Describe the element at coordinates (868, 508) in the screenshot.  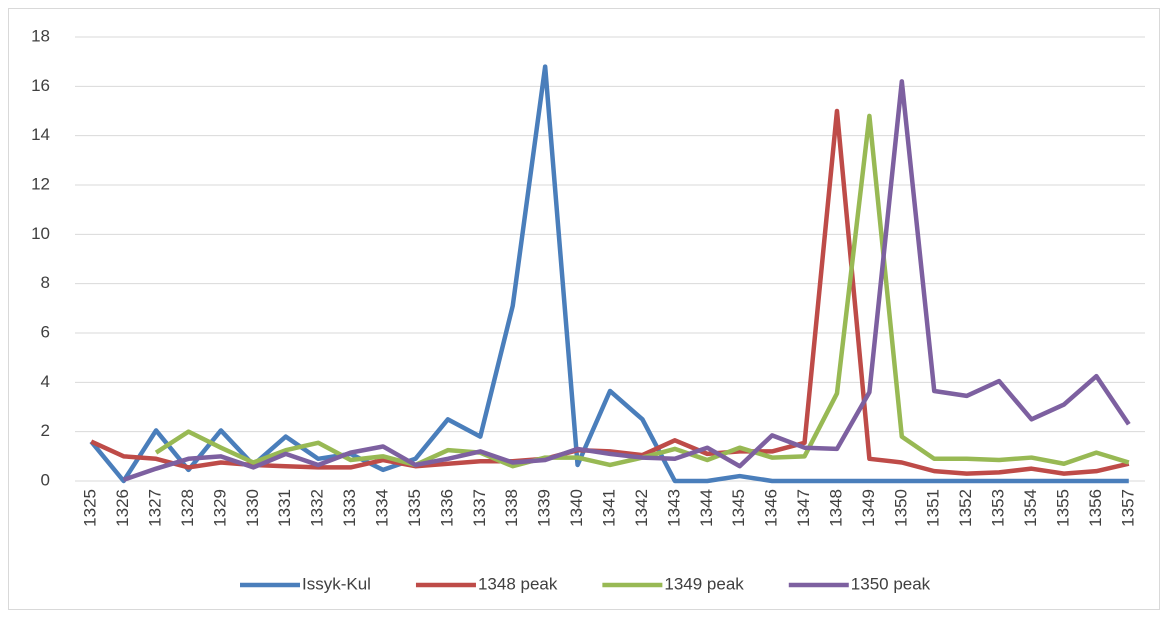
I see `x-tick-label: 1349` at that location.